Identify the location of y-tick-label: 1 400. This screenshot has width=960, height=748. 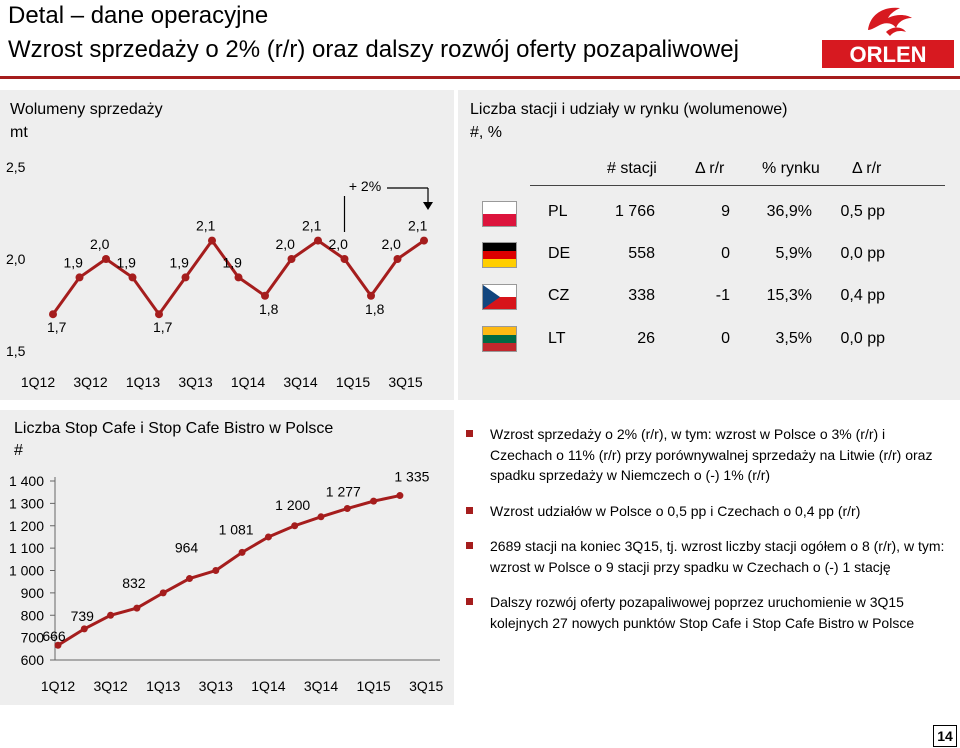
(26, 481).